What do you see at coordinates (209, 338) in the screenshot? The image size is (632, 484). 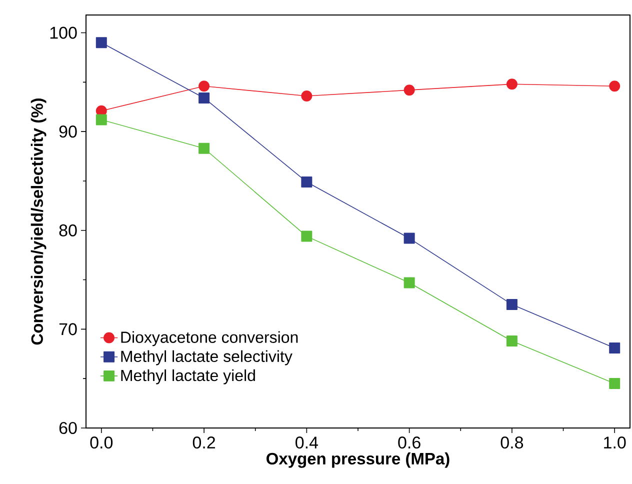 I see `legend-label: Dioxyacetone conversion` at bounding box center [209, 338].